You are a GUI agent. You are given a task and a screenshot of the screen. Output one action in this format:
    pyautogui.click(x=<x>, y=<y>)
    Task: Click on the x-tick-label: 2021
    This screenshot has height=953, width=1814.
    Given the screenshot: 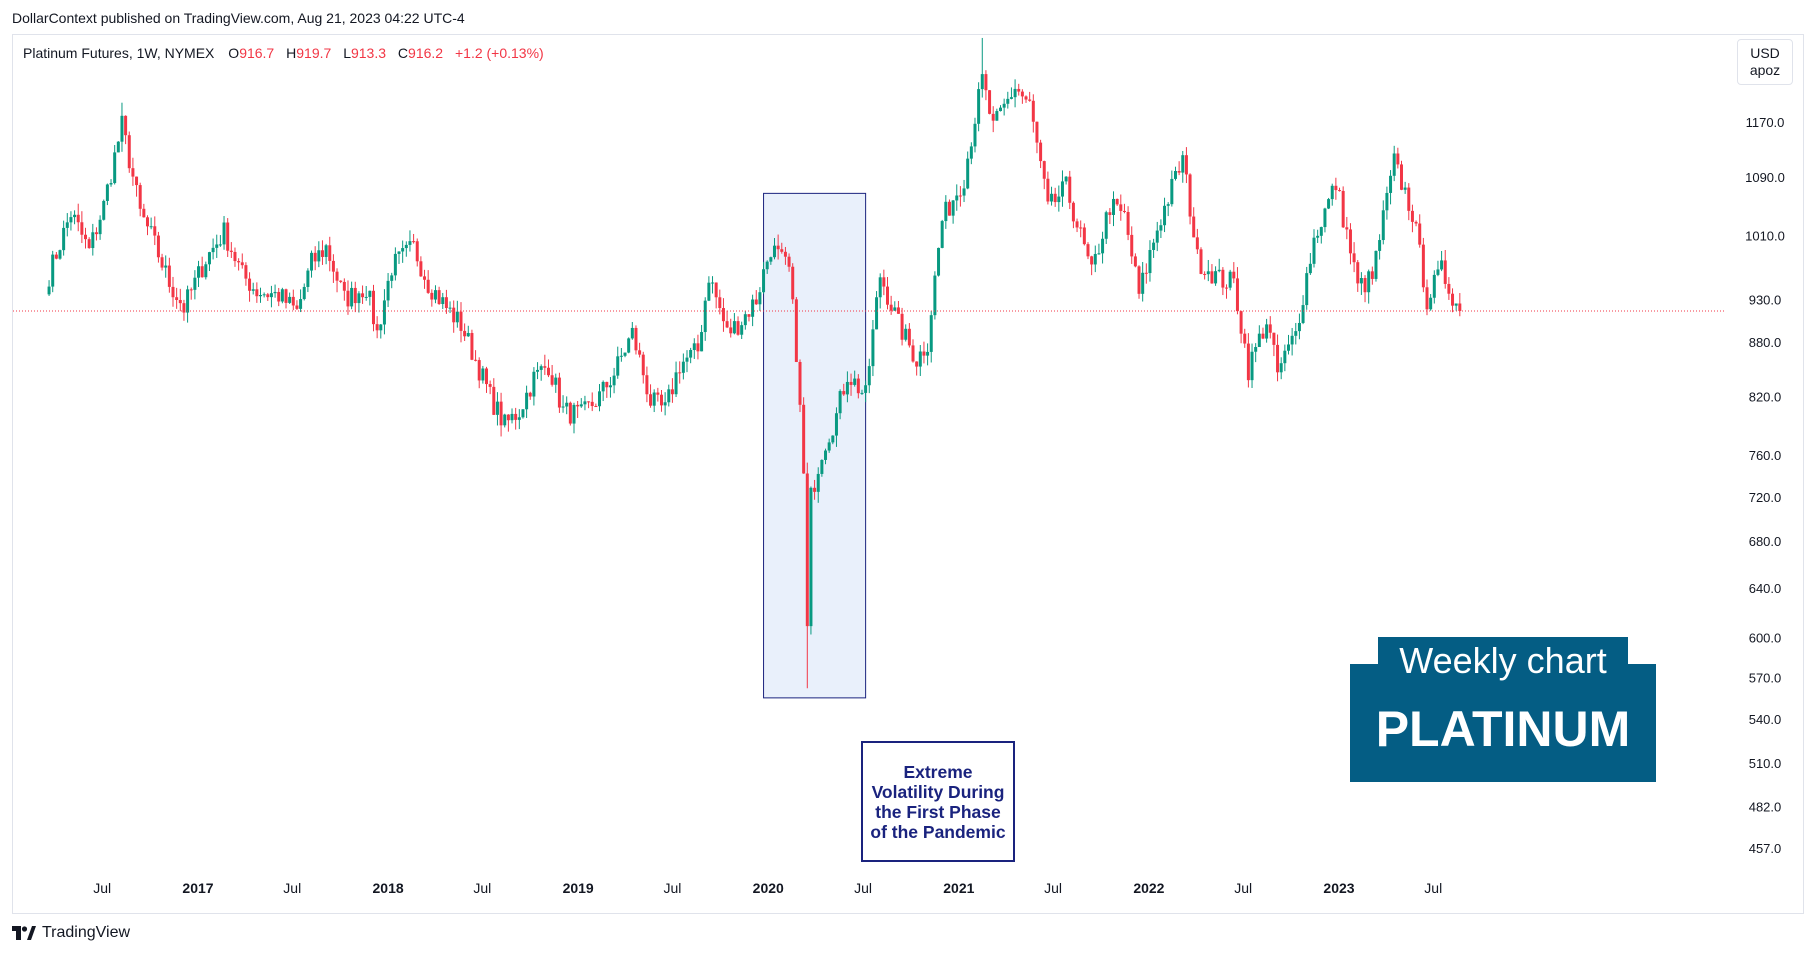 What is the action you would take?
    pyautogui.click(x=958, y=888)
    